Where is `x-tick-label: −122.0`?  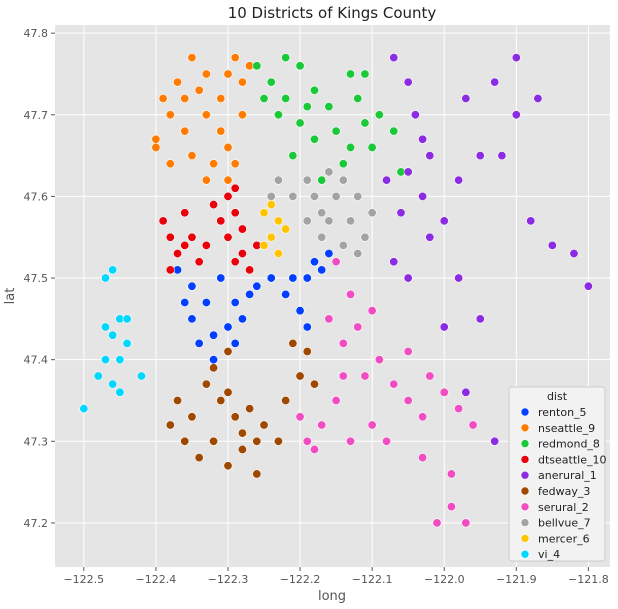
x-tick-label: −122.0 is located at coordinates (444, 579).